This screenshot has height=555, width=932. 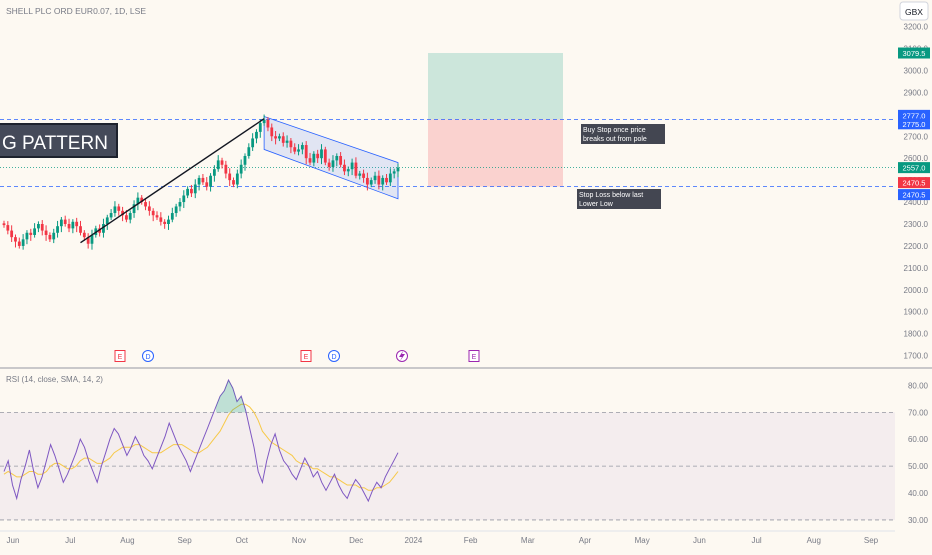 I want to click on price-tag-label: 2777.0, so click(x=914, y=115).